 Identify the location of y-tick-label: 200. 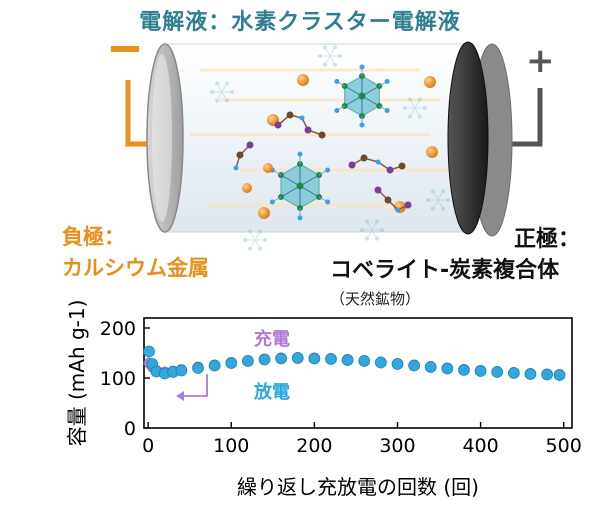
(118, 329).